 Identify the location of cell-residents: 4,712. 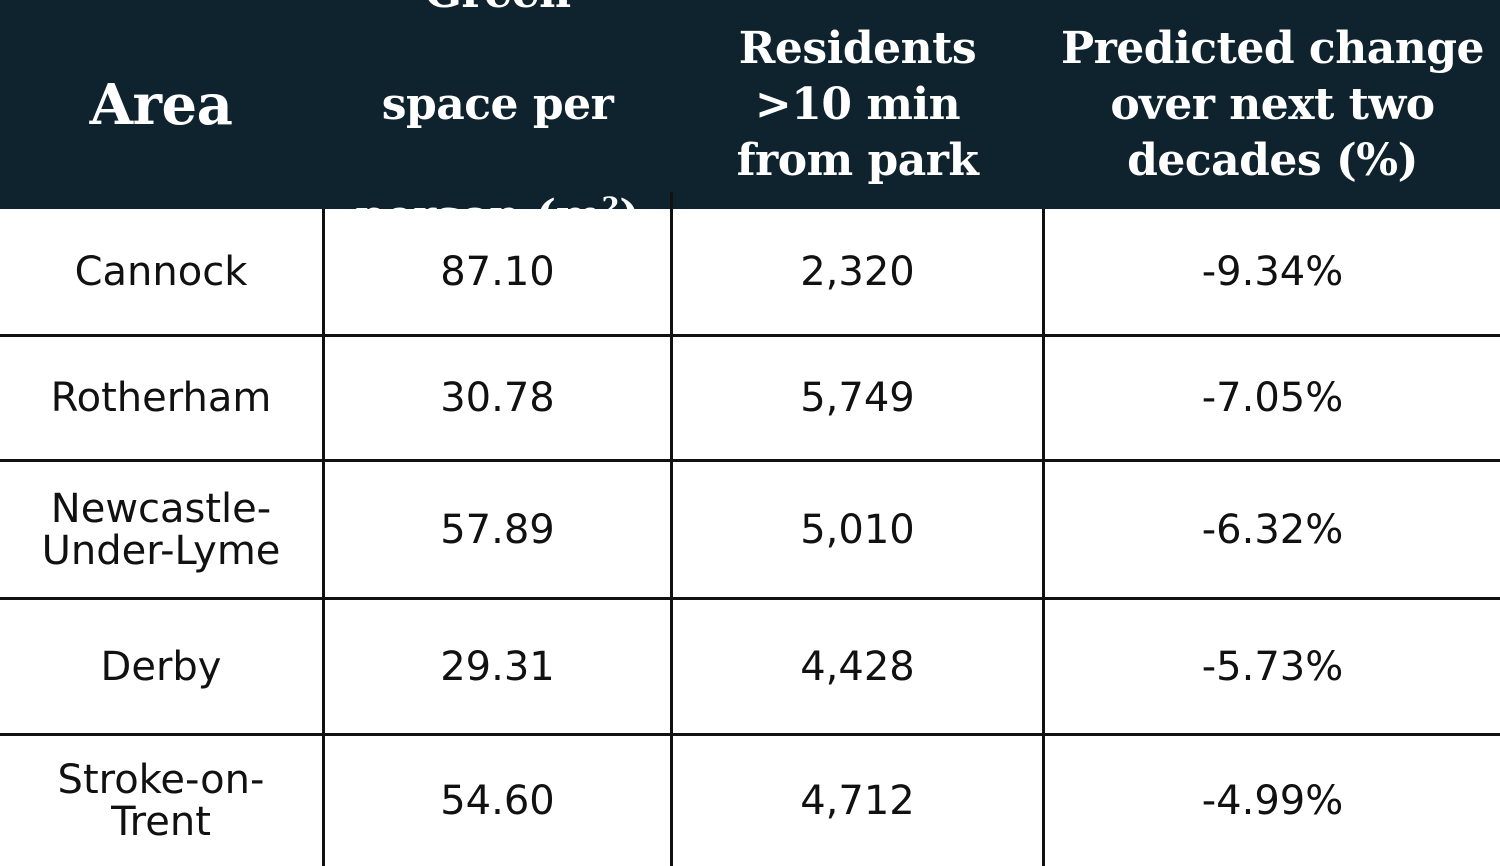
(857, 801).